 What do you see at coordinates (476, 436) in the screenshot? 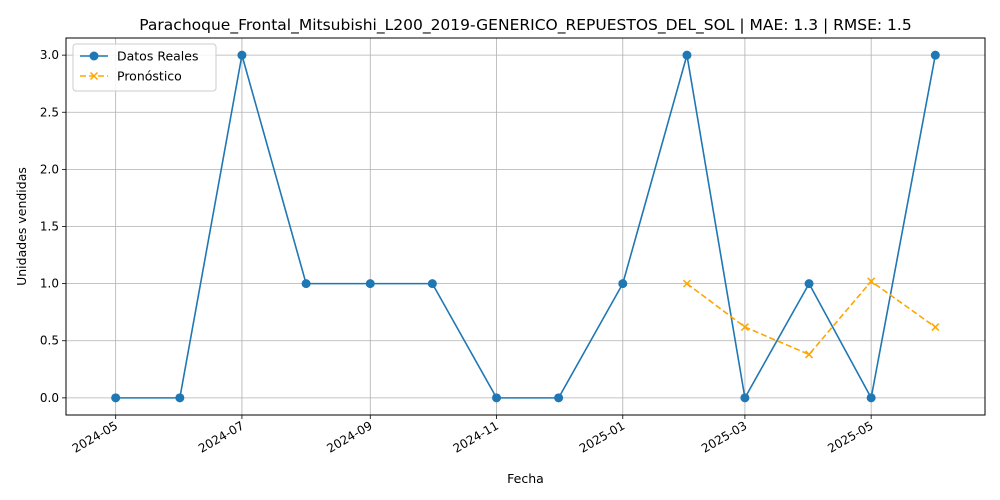
I see `x-tick-label: 2024-11` at bounding box center [476, 436].